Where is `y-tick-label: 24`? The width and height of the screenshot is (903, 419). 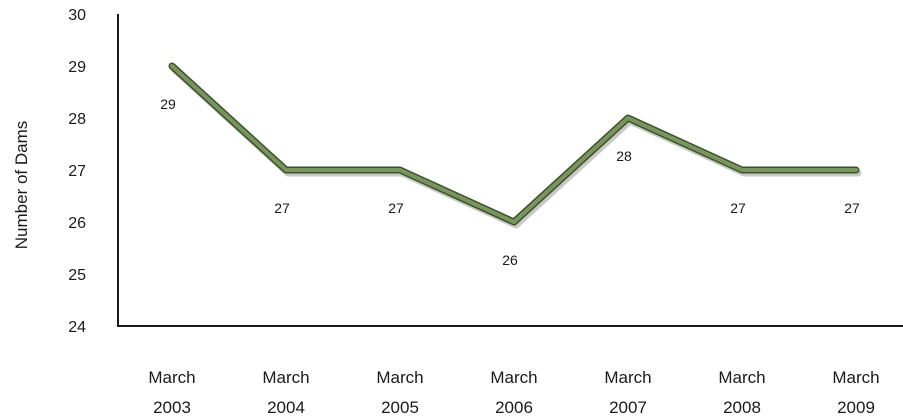
y-tick-label: 24 is located at coordinates (77, 327).